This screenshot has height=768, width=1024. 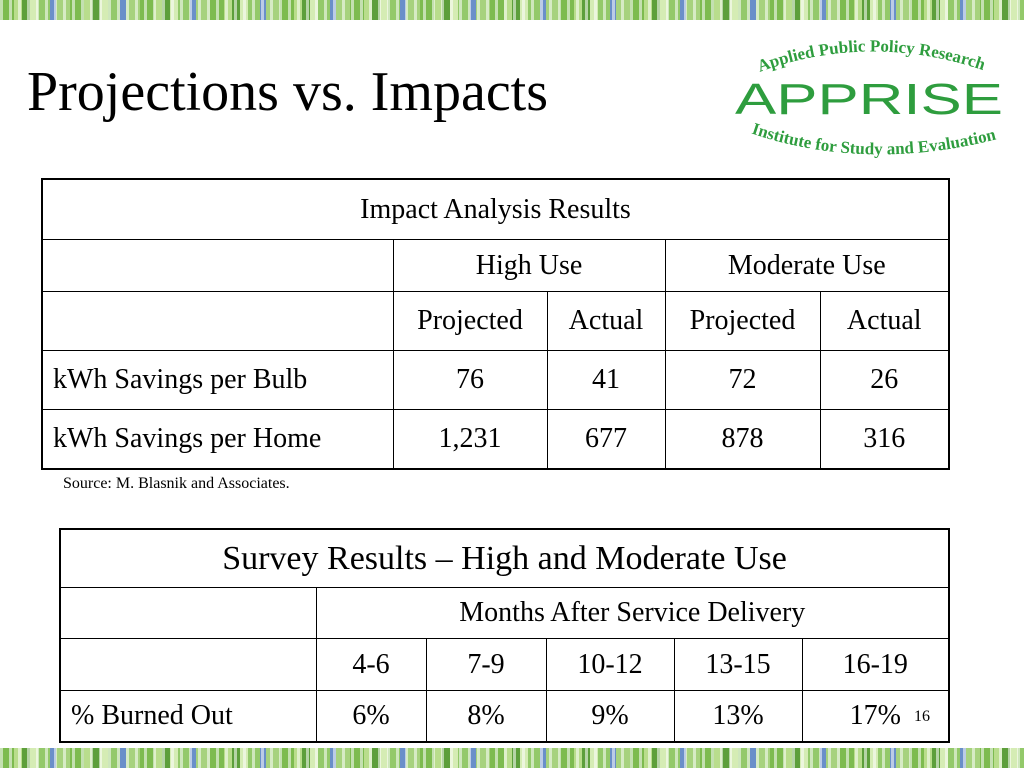 I want to click on table-cell: 6%, so click(x=371, y=716).